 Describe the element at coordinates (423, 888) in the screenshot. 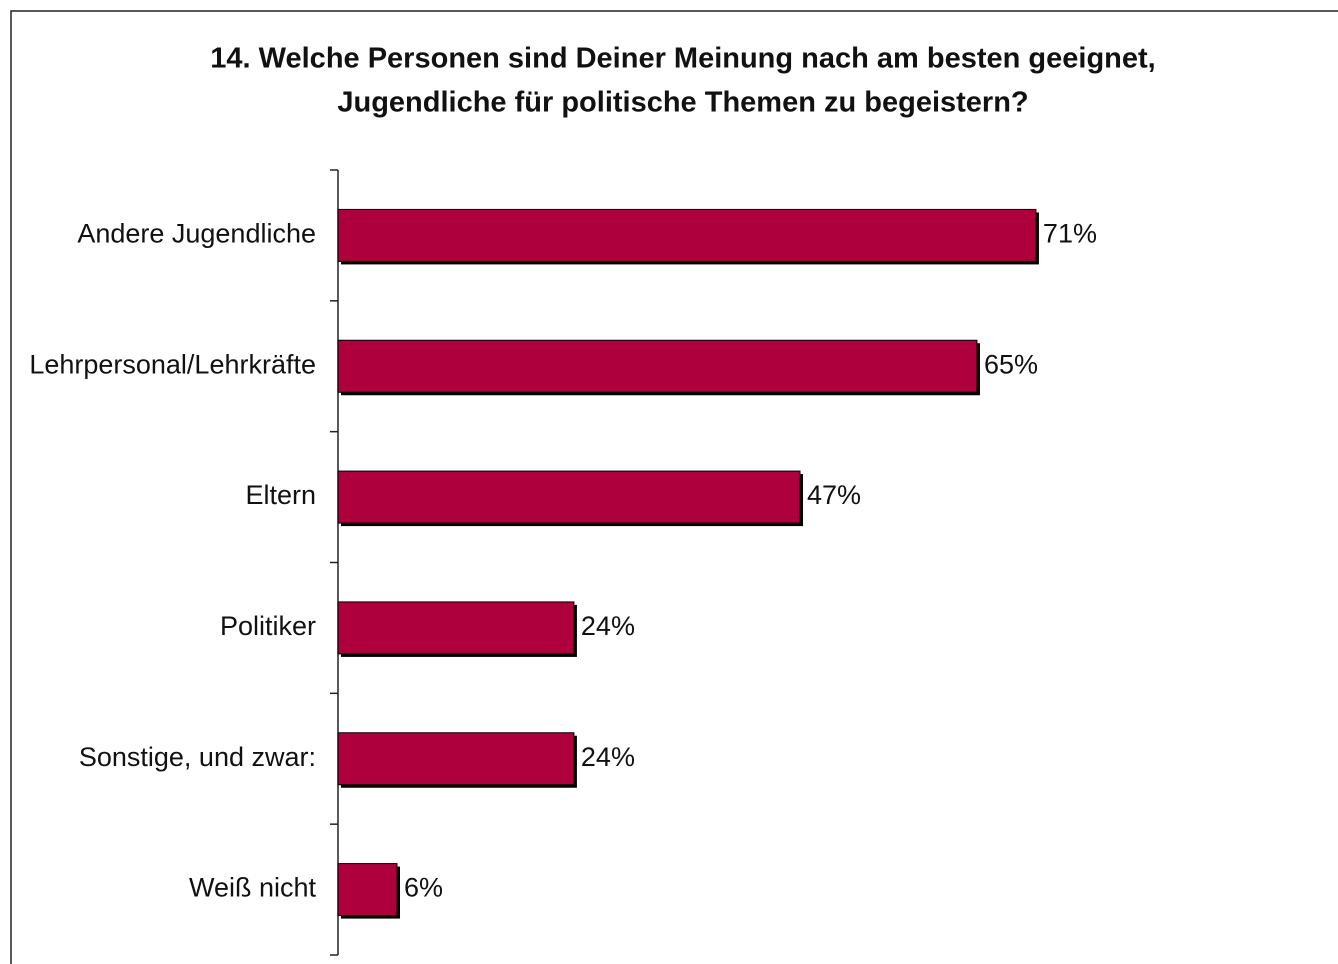

I see `value-label: 6%` at that location.